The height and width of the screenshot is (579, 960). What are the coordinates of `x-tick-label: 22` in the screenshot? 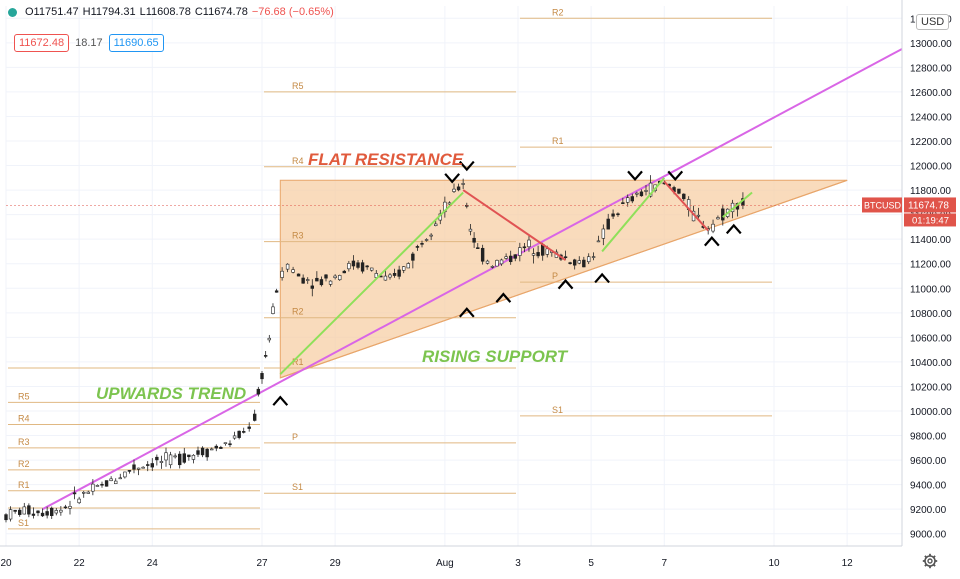 It's located at (80, 563).